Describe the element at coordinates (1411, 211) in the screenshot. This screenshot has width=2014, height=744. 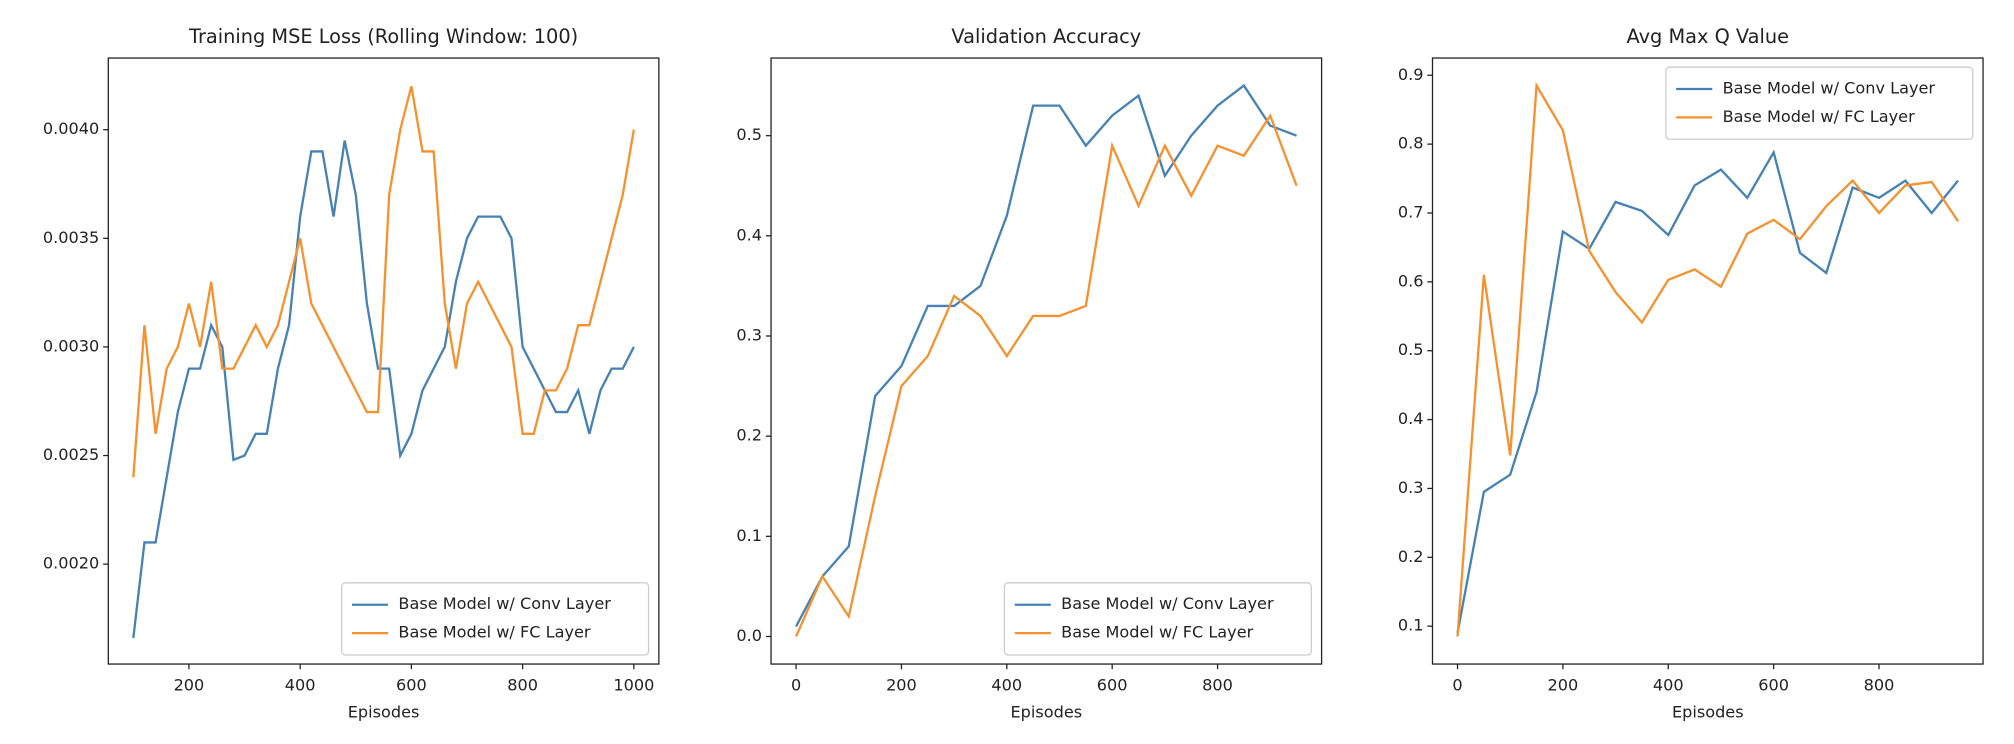
I see `y-tick-label: 0.7` at that location.